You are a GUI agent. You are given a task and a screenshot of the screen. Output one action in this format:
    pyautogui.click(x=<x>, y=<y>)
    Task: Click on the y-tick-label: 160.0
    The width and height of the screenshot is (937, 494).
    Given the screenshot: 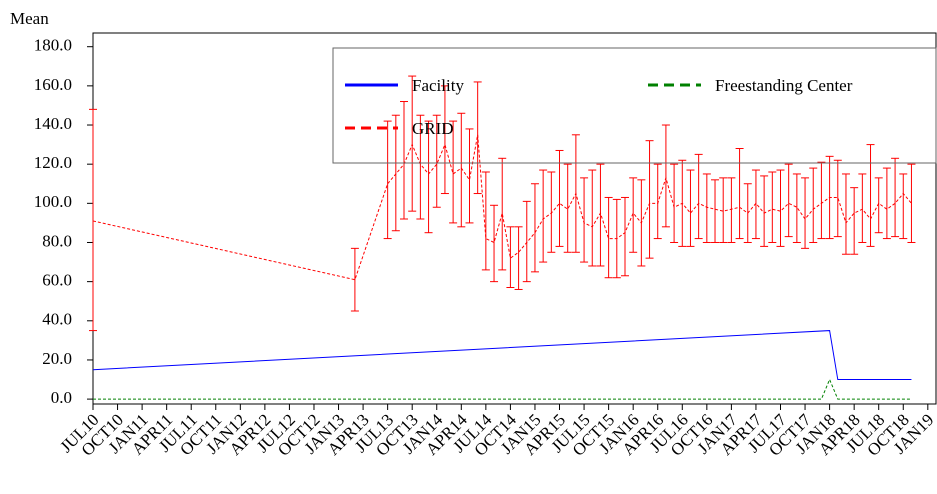 What is the action you would take?
    pyautogui.click(x=53, y=84)
    